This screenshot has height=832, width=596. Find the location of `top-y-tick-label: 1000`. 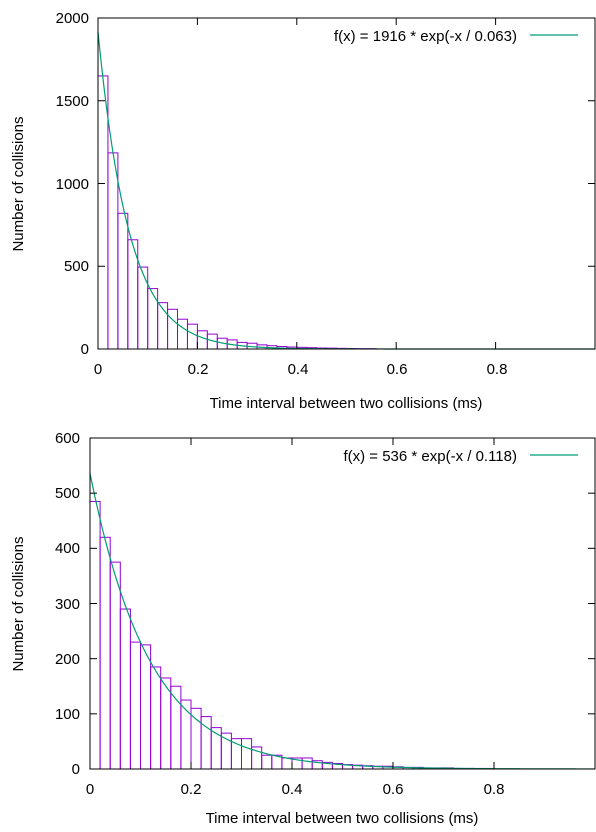

top-y-tick-label: 1000 is located at coordinates (72, 184).